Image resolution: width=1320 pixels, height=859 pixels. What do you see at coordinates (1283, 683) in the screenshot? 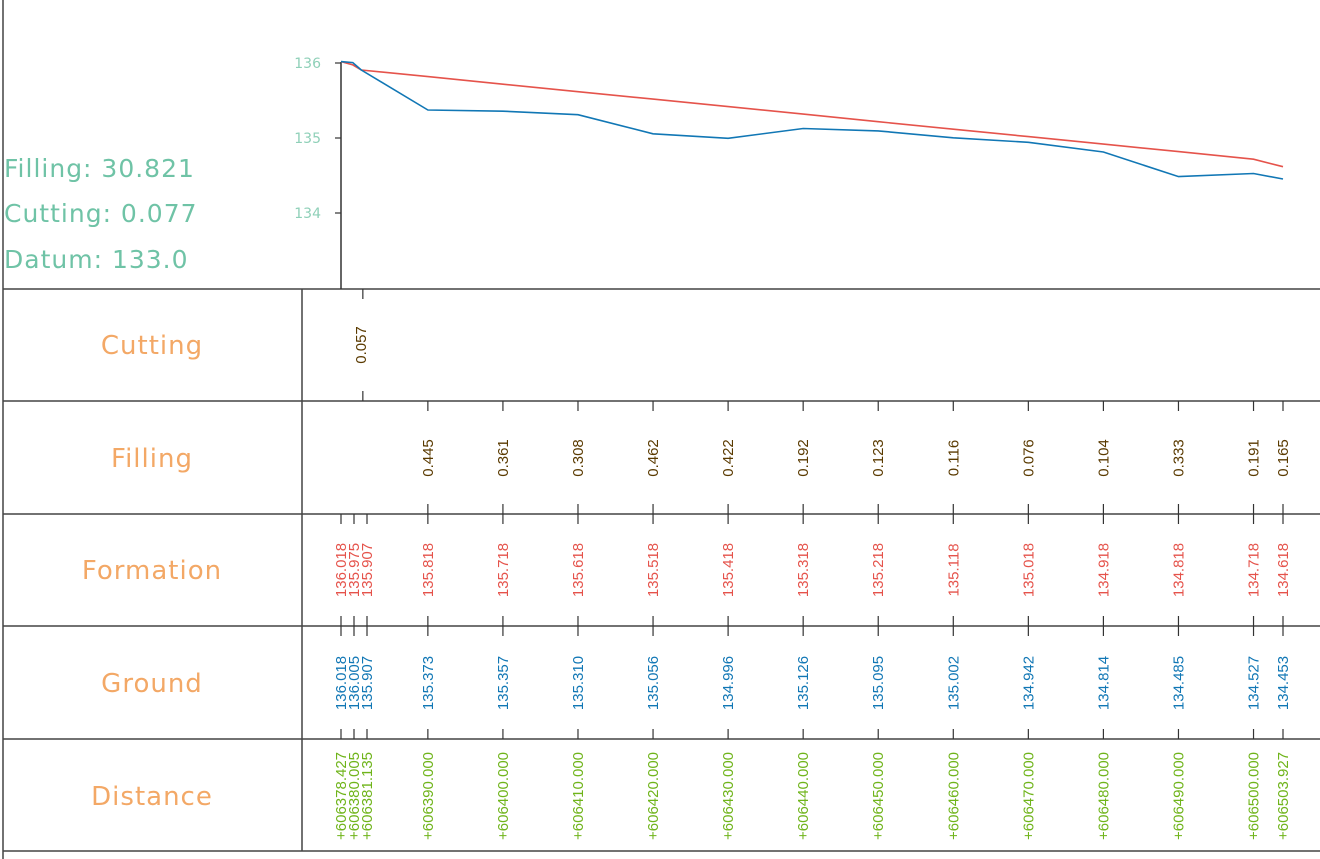
I see `ground-value: 134.453` at bounding box center [1283, 683].